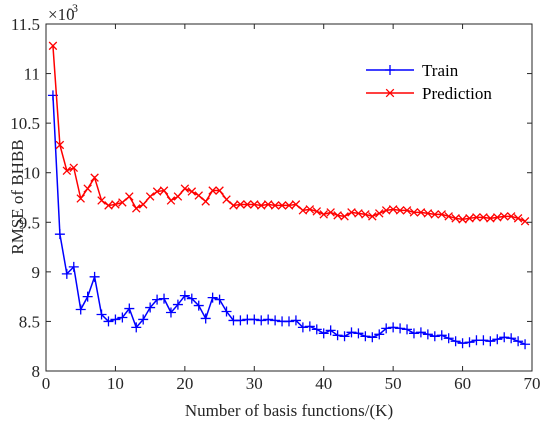 This screenshot has height=430, width=550. What do you see at coordinates (46, 383) in the screenshot?
I see `x-tick-label: 0` at bounding box center [46, 383].